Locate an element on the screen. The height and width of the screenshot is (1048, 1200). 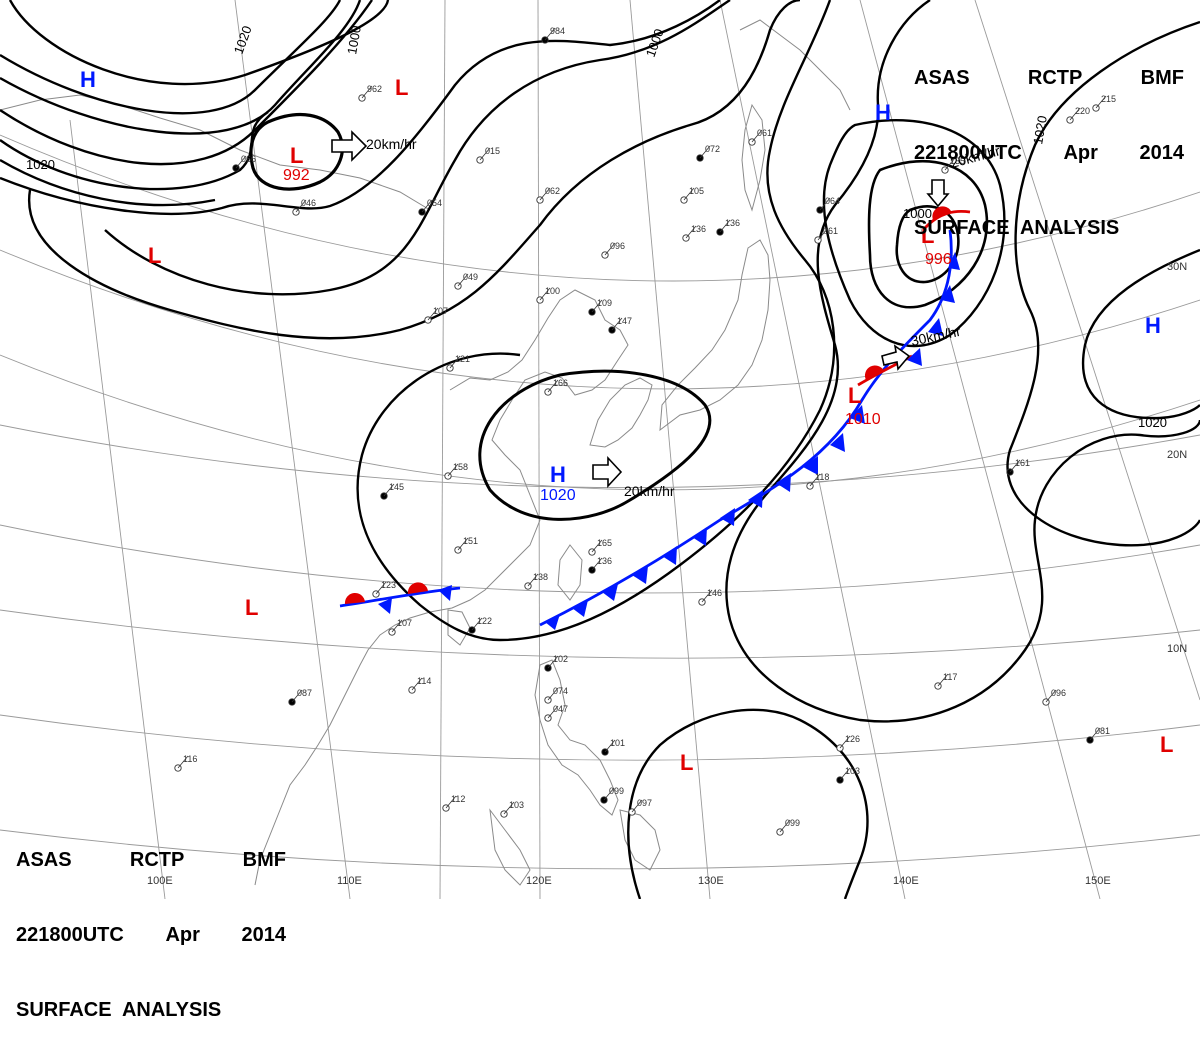
station-plot: 097 is located at coordinates (640, 807).